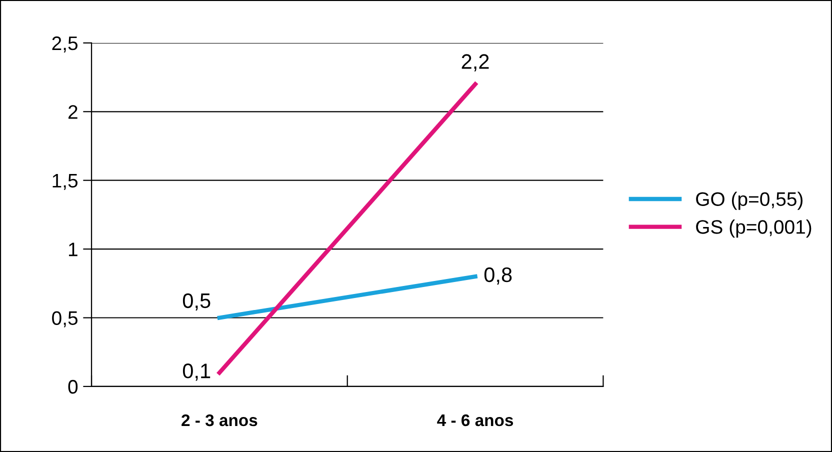 This screenshot has width=832, height=452. I want to click on y-tick-label: 0,5, so click(65, 319).